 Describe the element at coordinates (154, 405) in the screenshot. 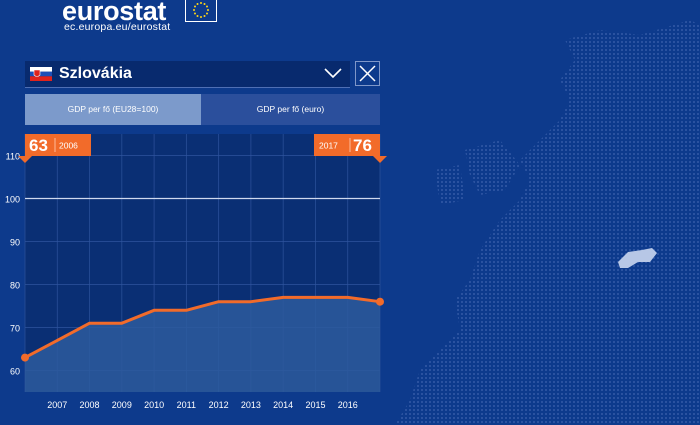

I see `x-tick-label: 2010` at that location.